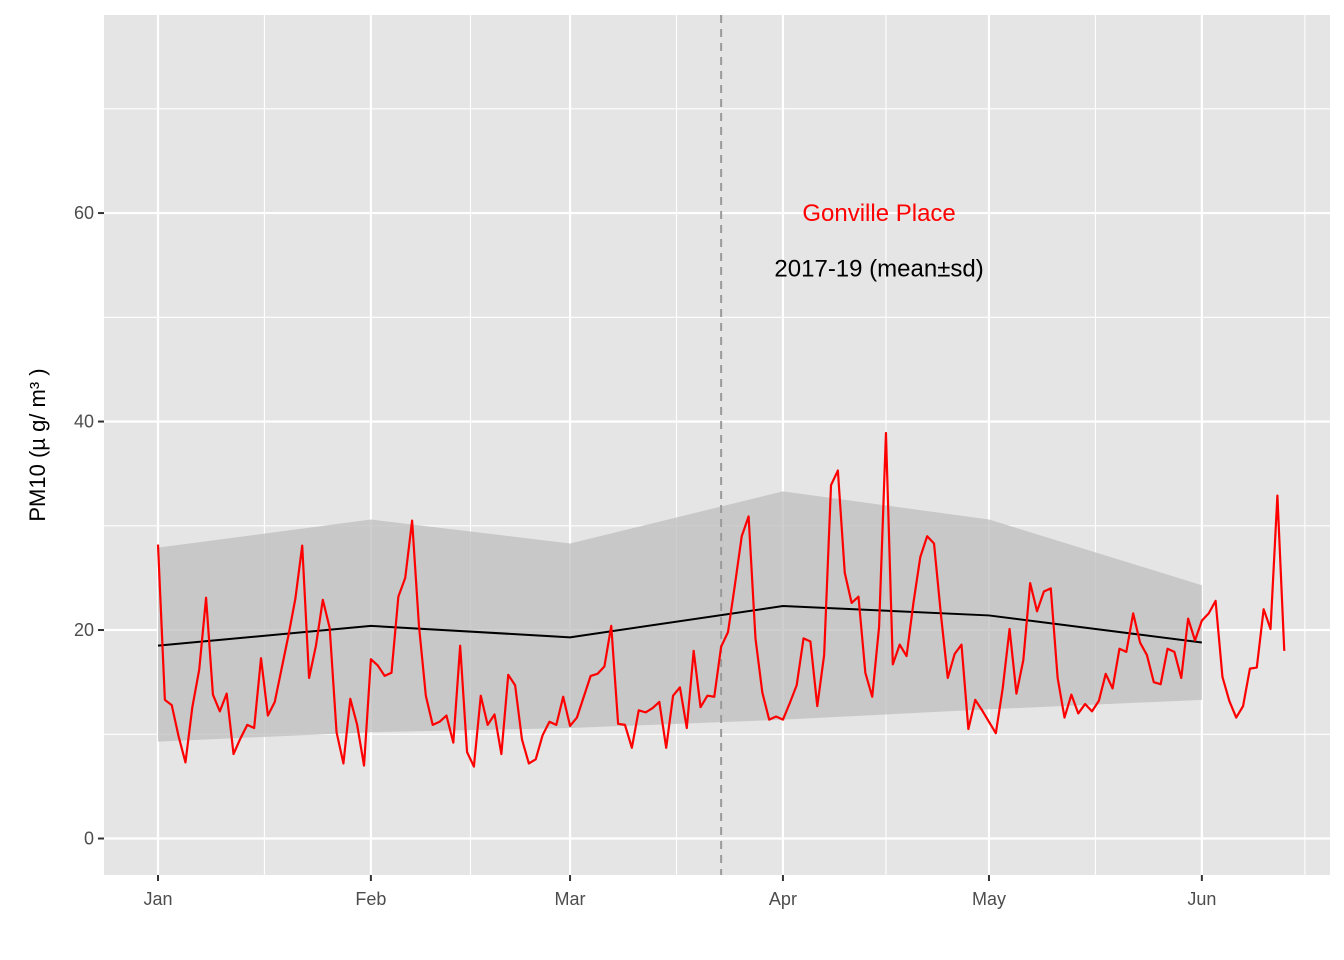 The image size is (1344, 960). I want to click on y-tick-label: 20, so click(84, 630).